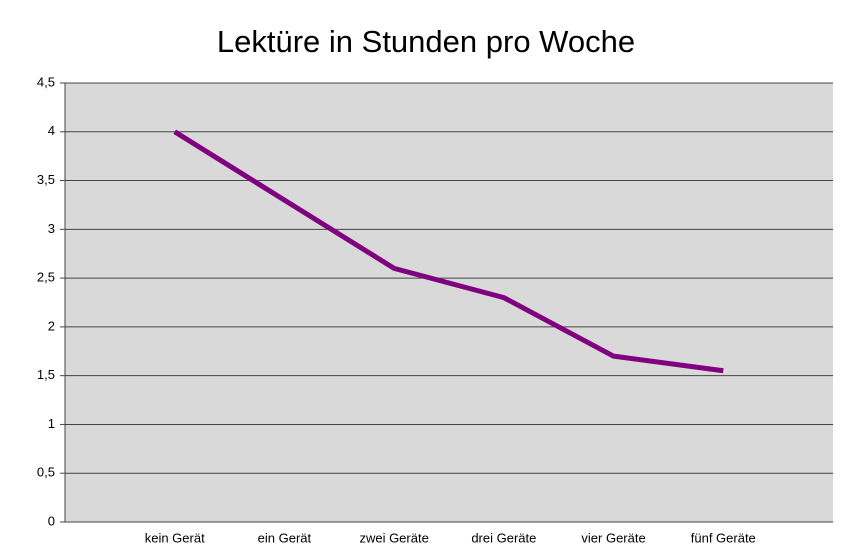 This screenshot has width=841, height=546. I want to click on x-tick-label: fünf Geräte, so click(723, 537).